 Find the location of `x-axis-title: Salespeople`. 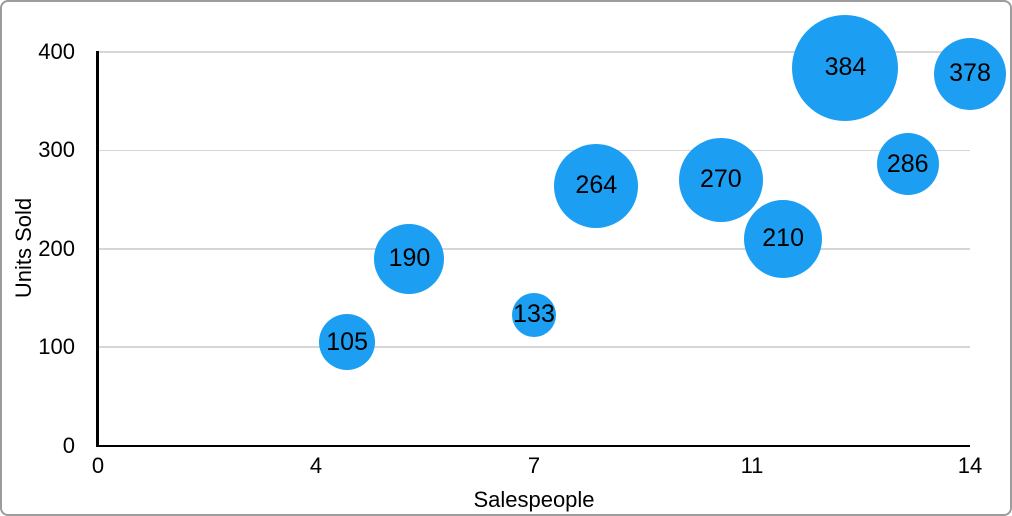

x-axis-title: Salespeople is located at coordinates (534, 499).